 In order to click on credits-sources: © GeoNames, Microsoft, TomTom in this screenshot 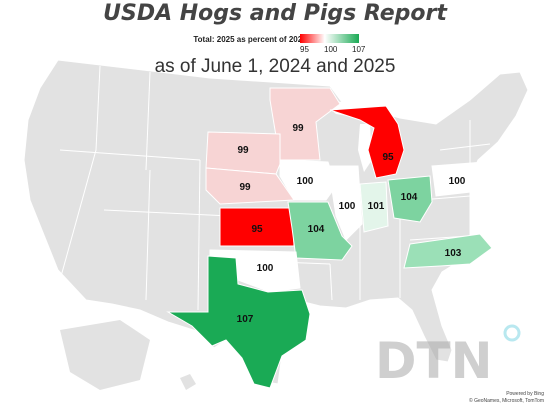, I will do `click(506, 401)`.